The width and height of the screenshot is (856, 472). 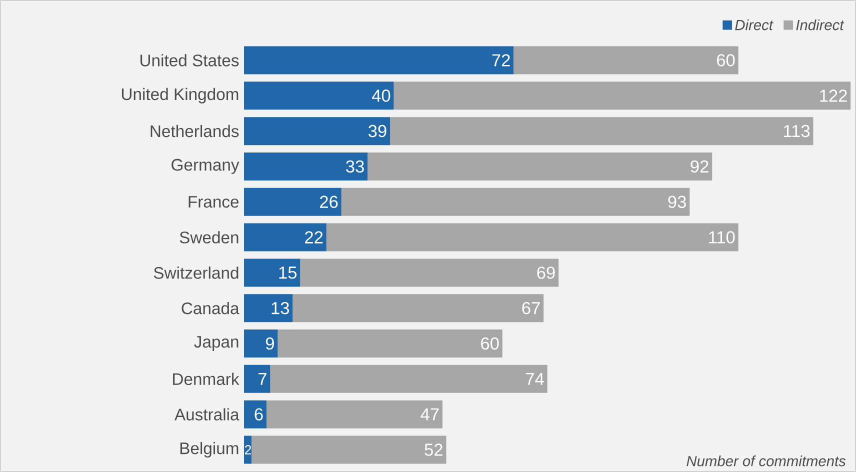 What do you see at coordinates (546, 272) in the screenshot?
I see `data-label: 69` at bounding box center [546, 272].